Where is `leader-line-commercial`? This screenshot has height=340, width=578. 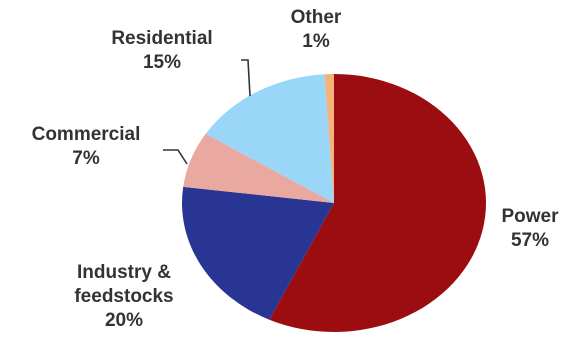
leader-line-commercial is located at coordinates (175, 157).